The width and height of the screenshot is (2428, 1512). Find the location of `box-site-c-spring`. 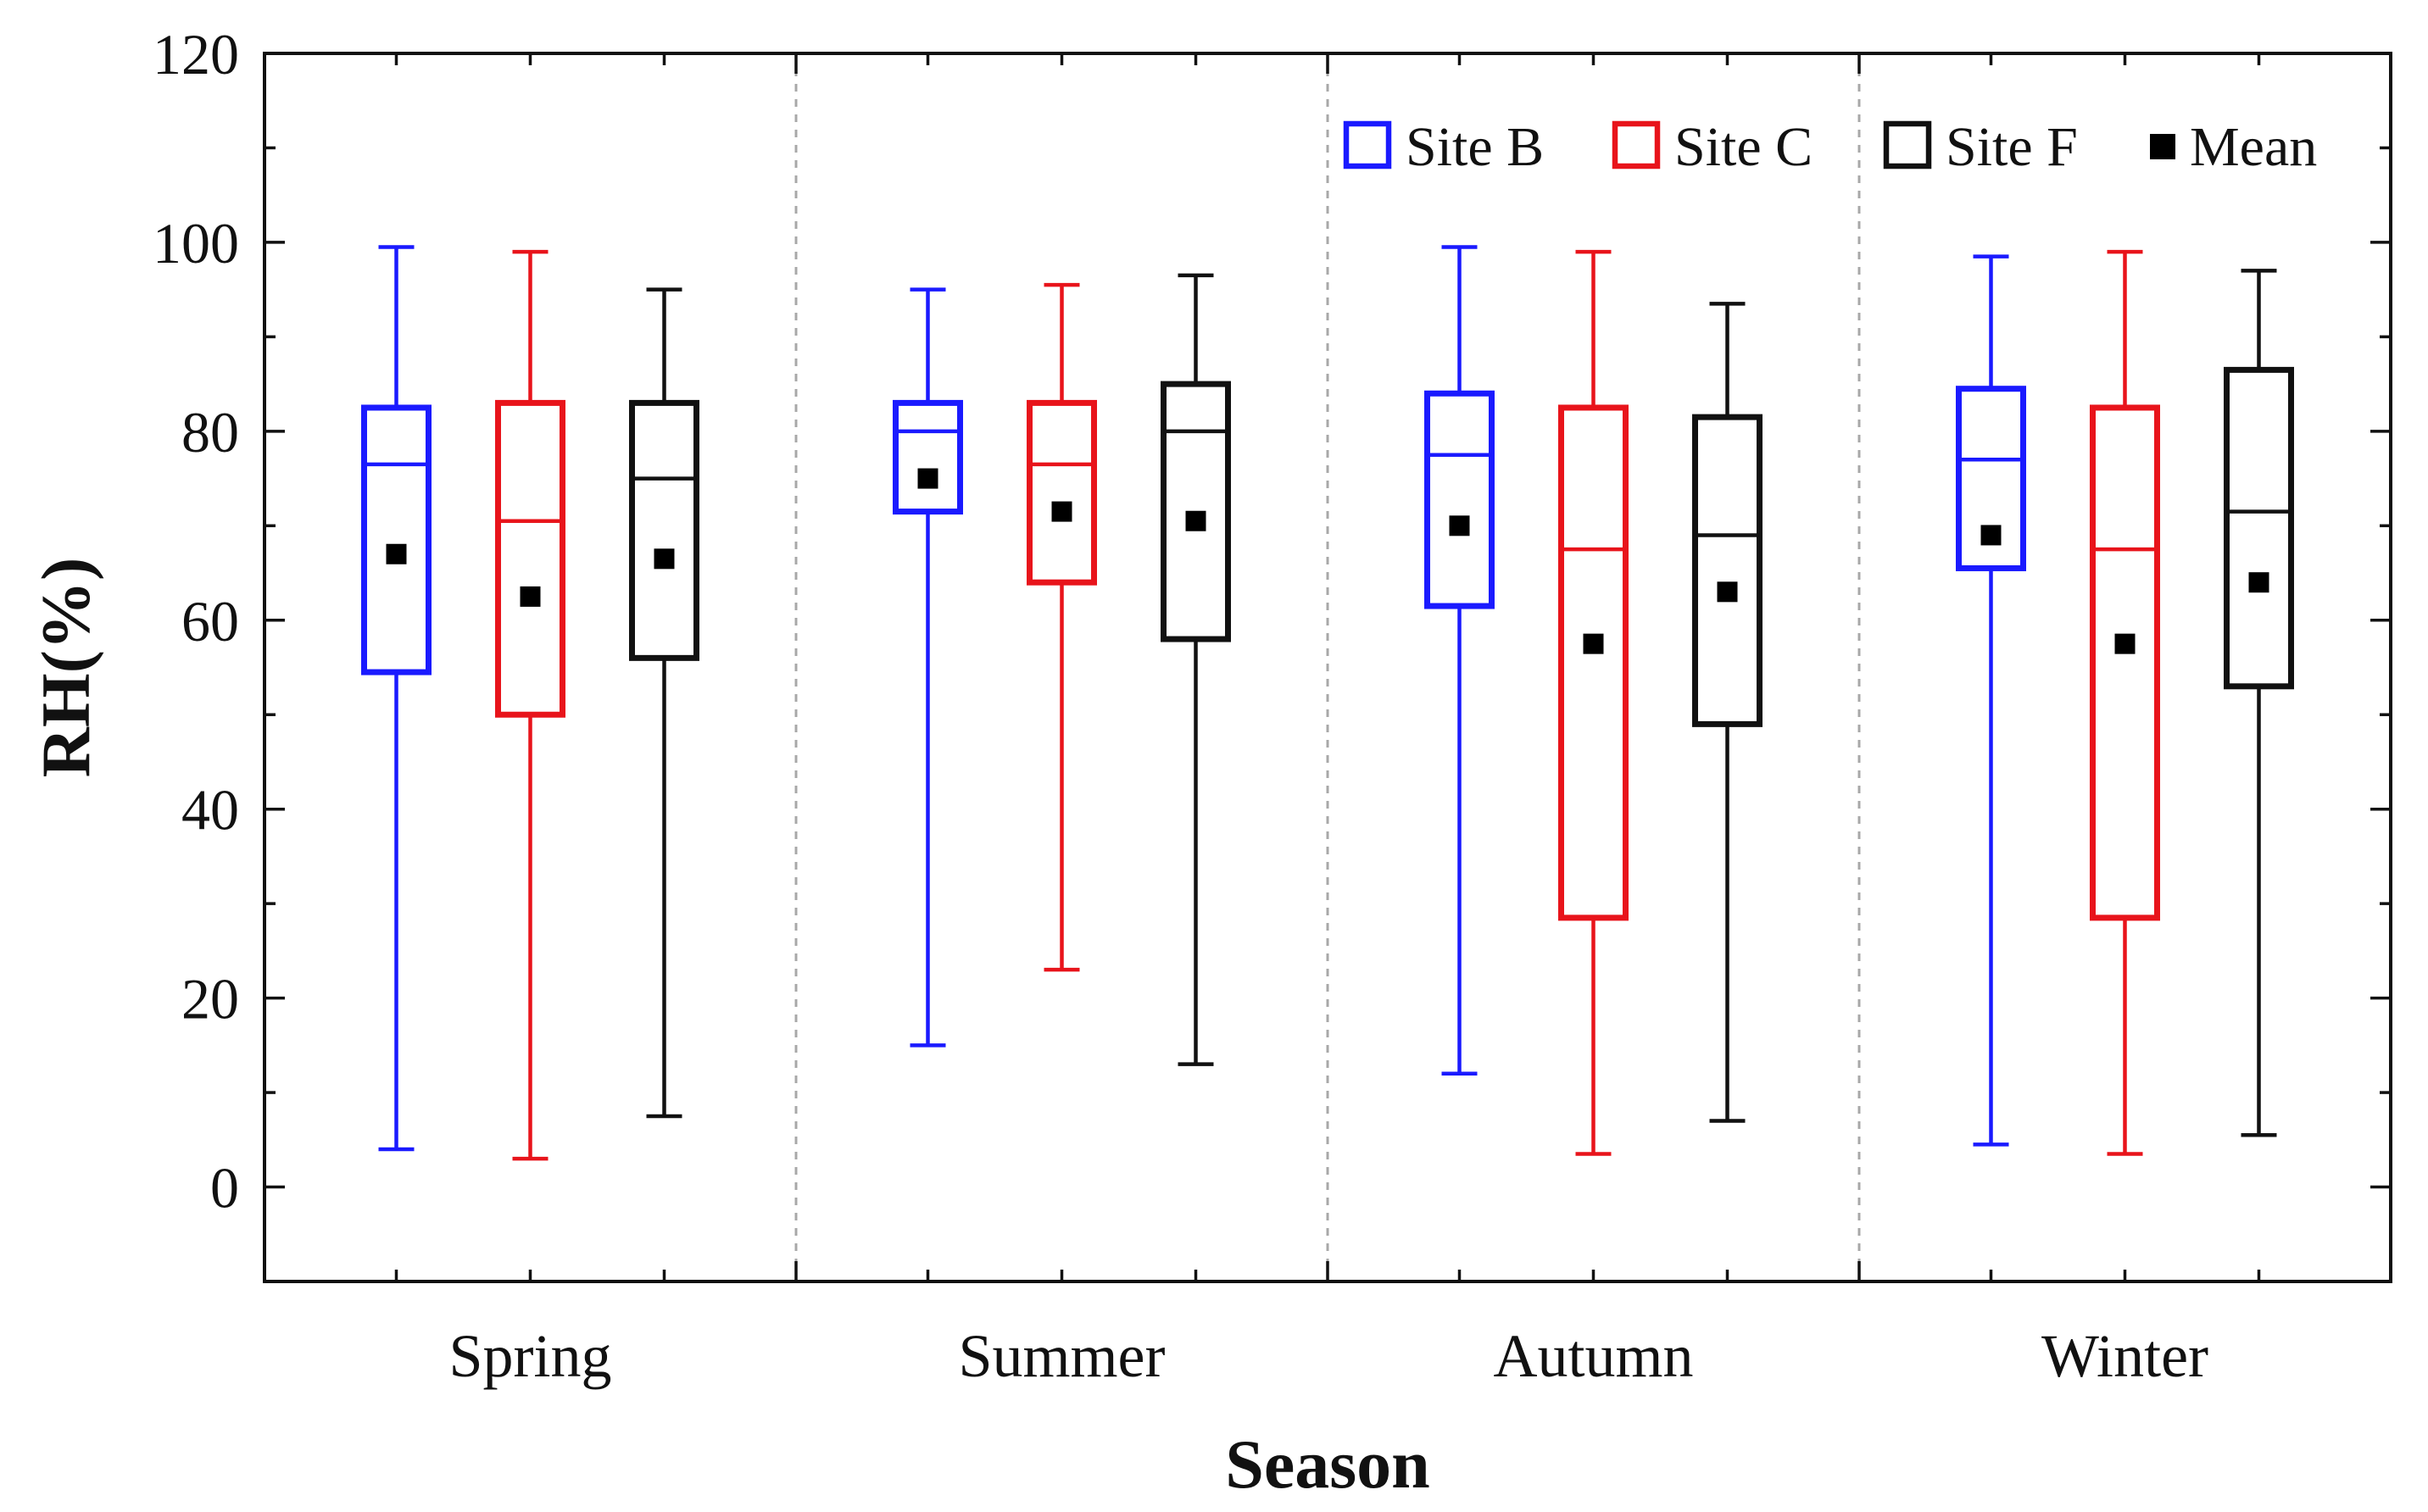

box-site-c-spring is located at coordinates (530, 705).